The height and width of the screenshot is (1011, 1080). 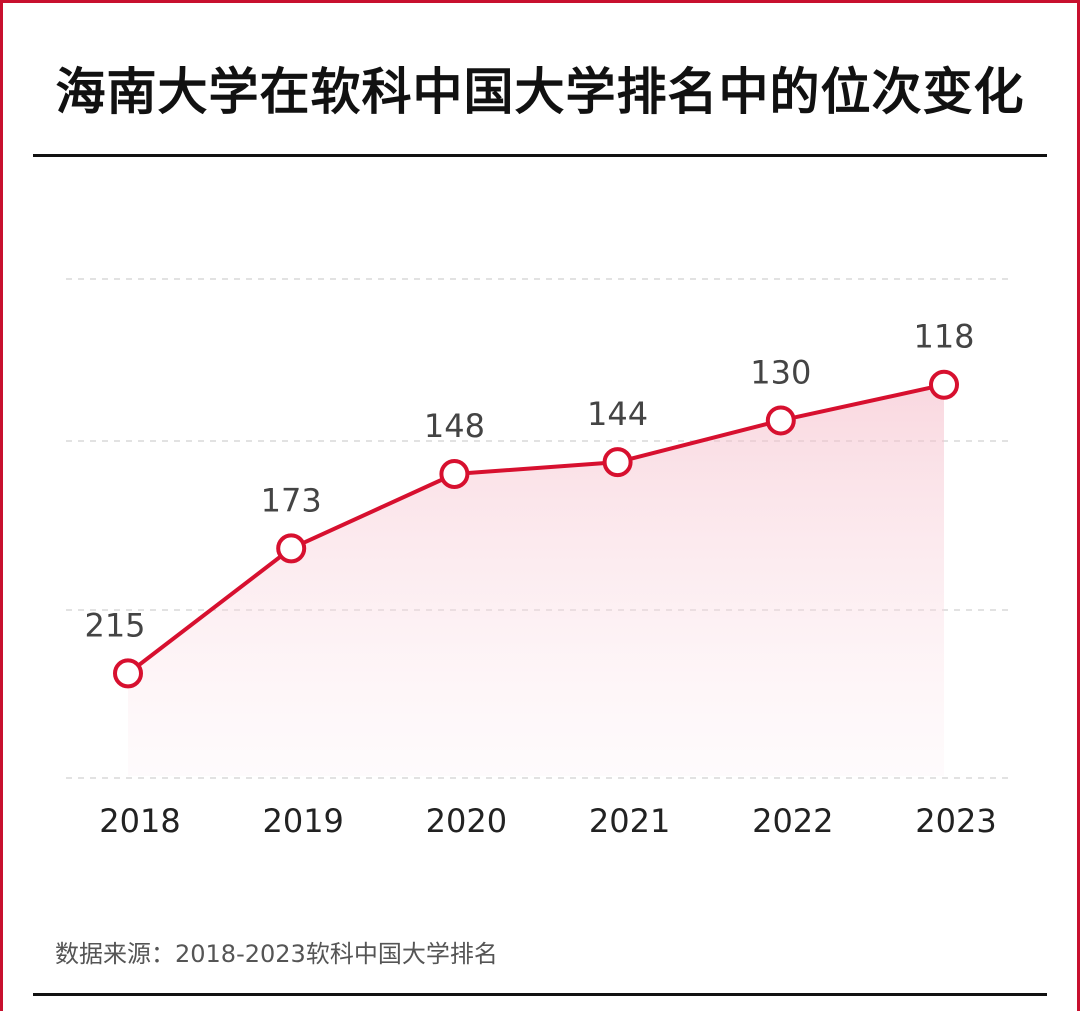 What do you see at coordinates (454, 426) in the screenshot?
I see `data-label-2020: 148` at bounding box center [454, 426].